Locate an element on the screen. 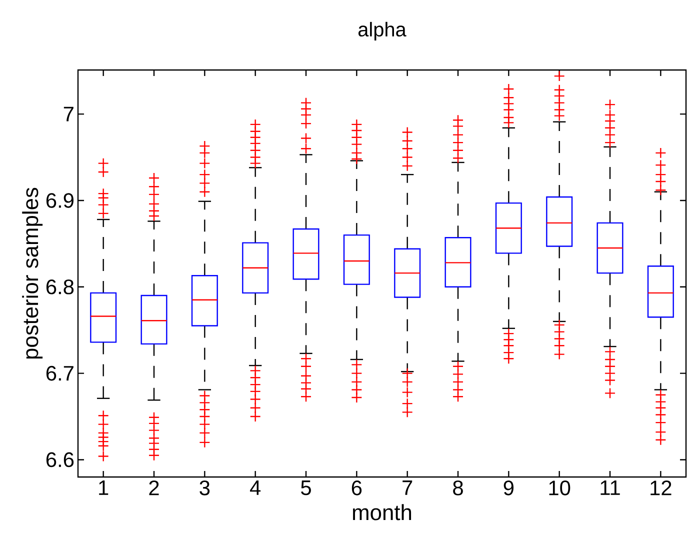 The height and width of the screenshot is (548, 694). x-tick-label: 5 is located at coordinates (306, 488).